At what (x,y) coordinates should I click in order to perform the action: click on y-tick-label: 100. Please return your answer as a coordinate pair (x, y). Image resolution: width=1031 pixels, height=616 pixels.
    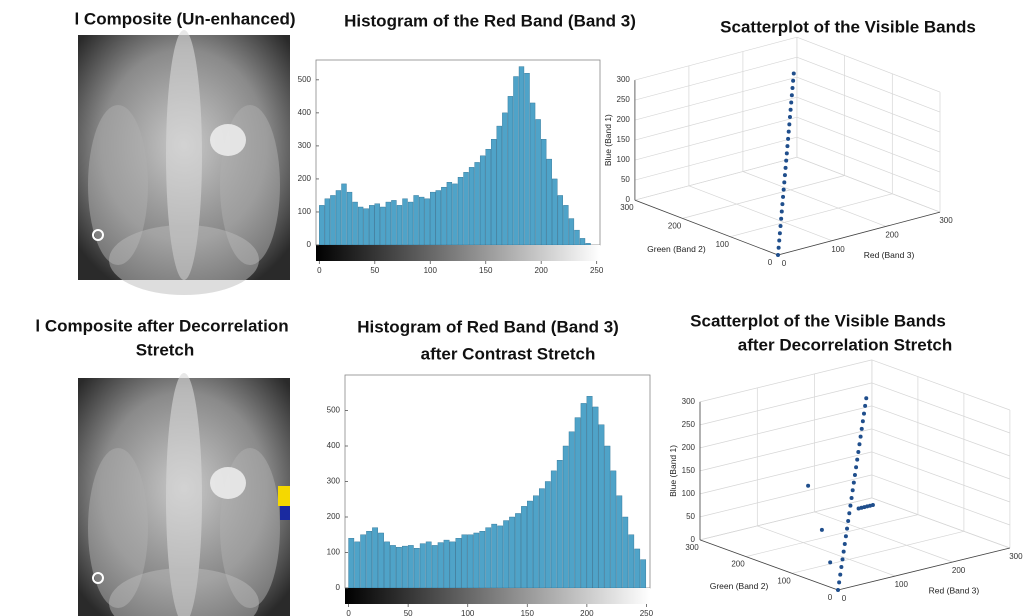
    Looking at the image, I should click on (784, 580).